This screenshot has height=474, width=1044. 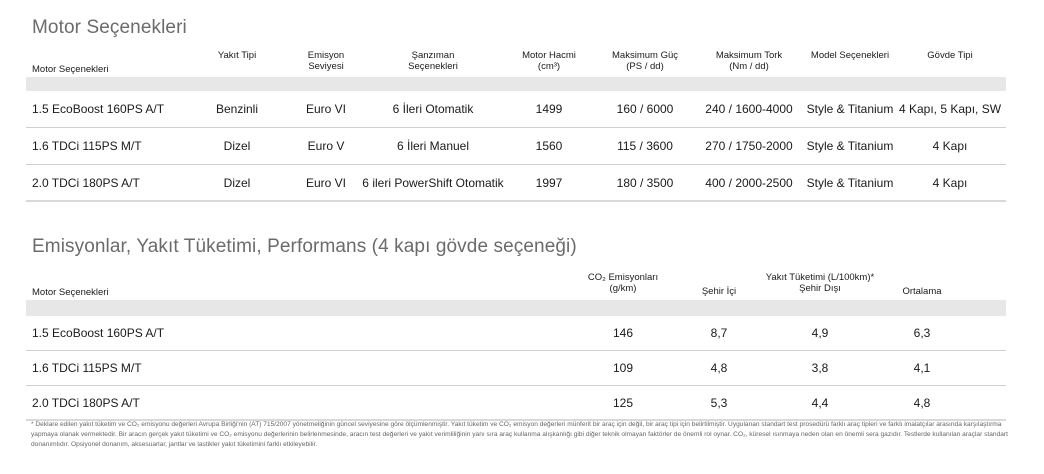 I want to click on cell-displacement: 1997, so click(x=549, y=182).